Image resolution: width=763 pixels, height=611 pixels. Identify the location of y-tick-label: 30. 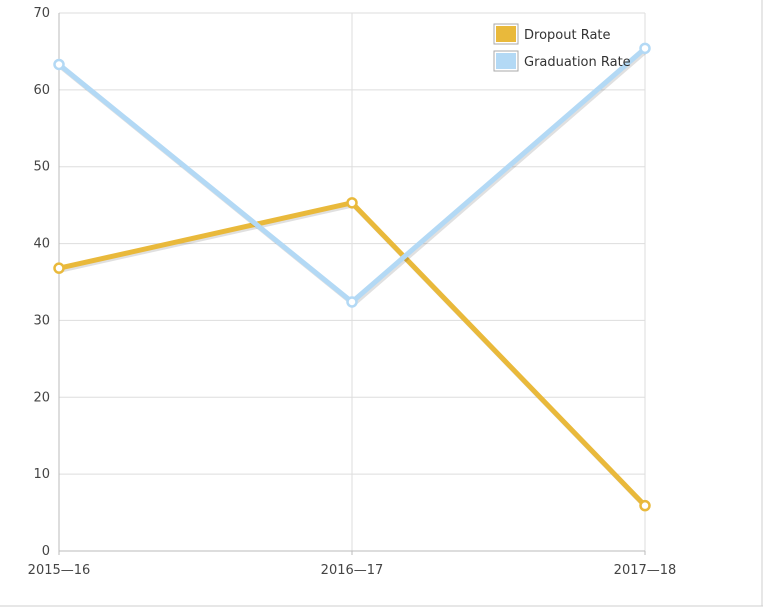
(41, 320).